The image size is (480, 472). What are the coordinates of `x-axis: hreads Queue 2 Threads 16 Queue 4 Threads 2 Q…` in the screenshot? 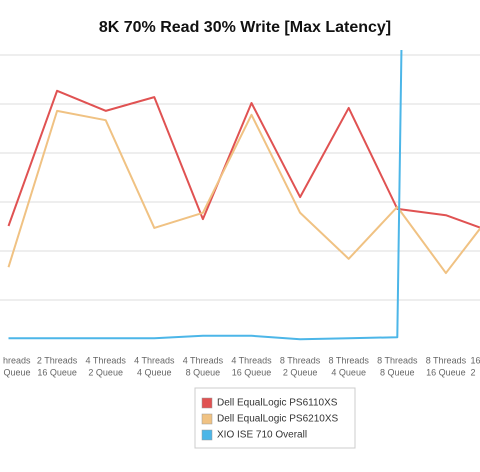 It's located at (241, 366).